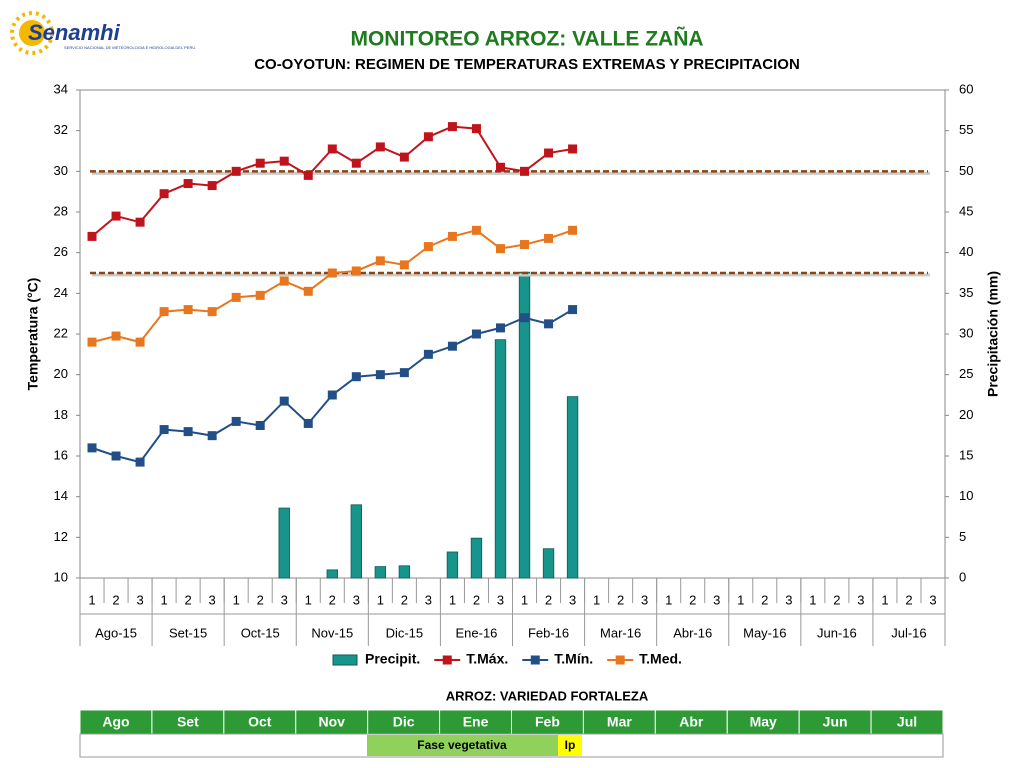 This screenshot has height=768, width=1024. Describe the element at coordinates (61, 292) in the screenshot. I see `y-tick-label: 24` at that location.